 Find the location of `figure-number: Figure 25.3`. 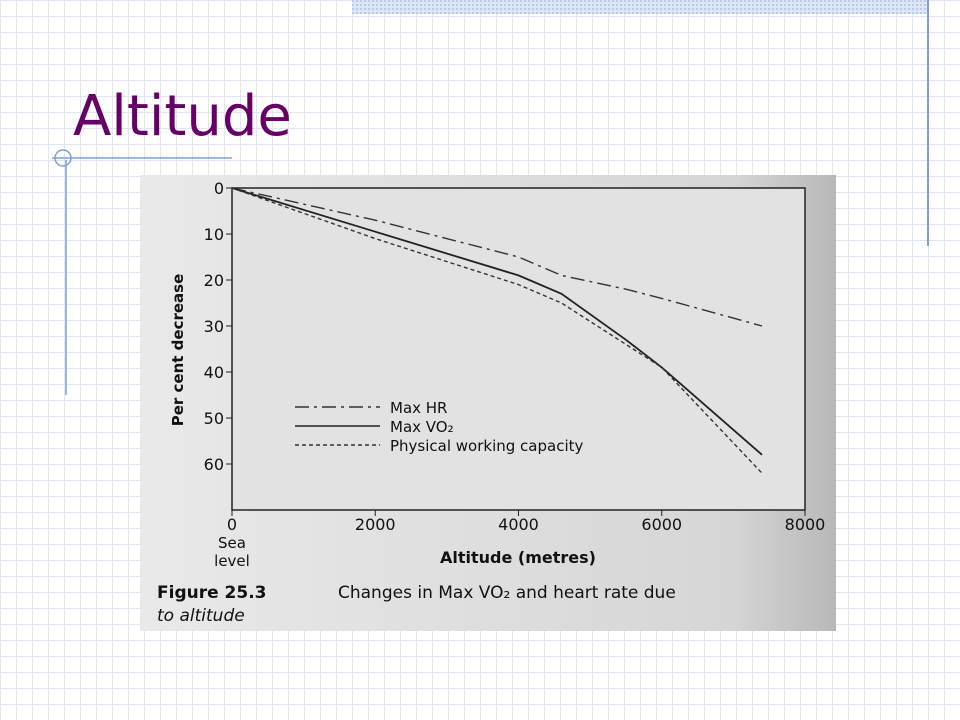

figure-number: Figure 25.3 is located at coordinates (212, 593).